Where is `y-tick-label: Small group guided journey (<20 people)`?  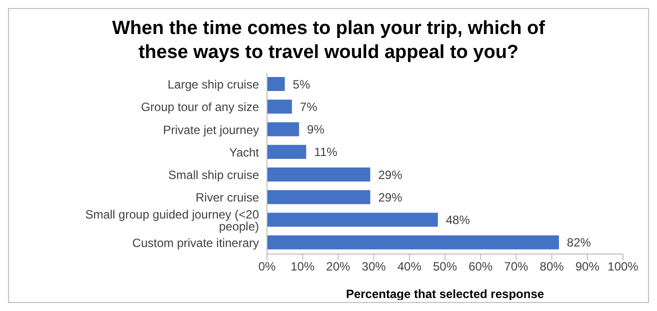
y-tick-label: Small group guided journey (<20 people) is located at coordinates (172, 220).